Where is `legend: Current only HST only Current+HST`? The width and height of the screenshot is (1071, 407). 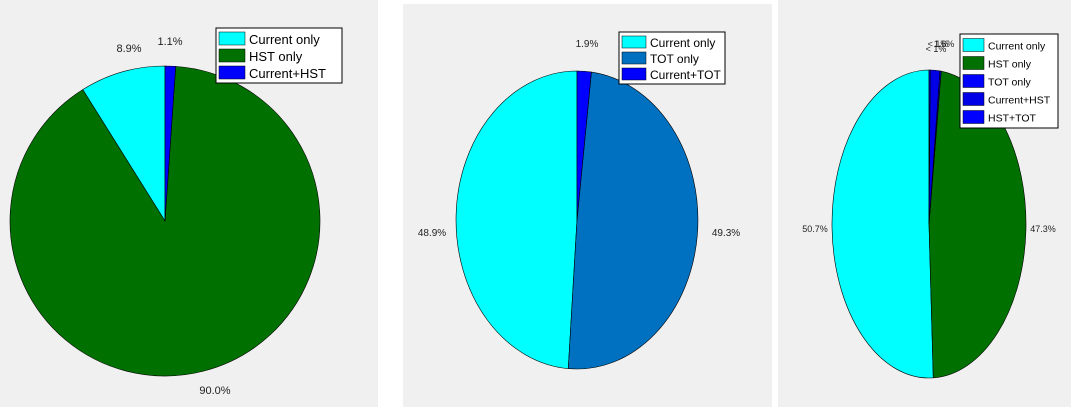 legend: Current only HST only Current+HST is located at coordinates (279, 55).